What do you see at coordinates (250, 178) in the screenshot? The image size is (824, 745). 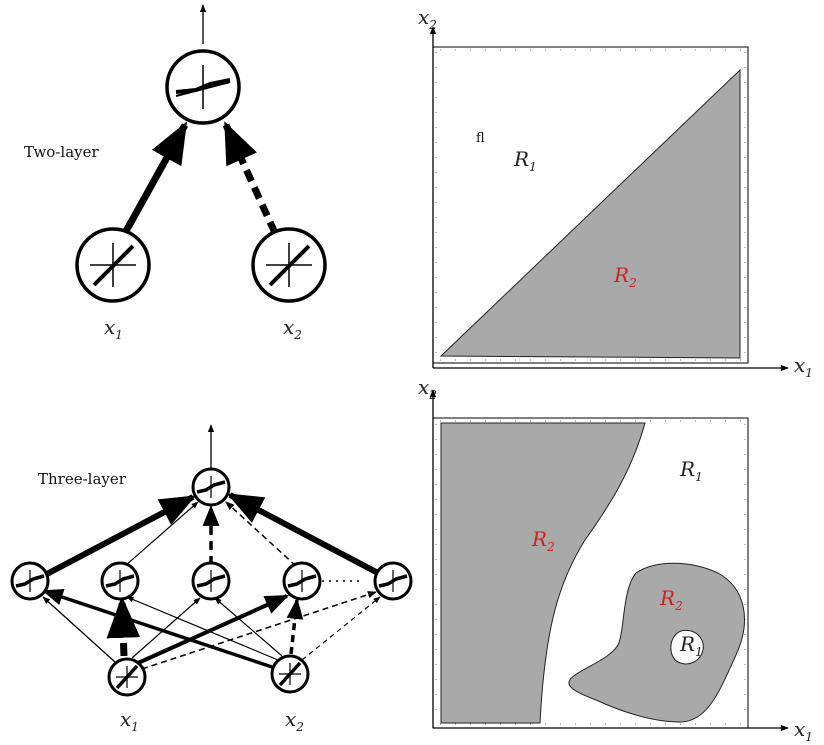 I see `weight-connection-dashed` at bounding box center [250, 178].